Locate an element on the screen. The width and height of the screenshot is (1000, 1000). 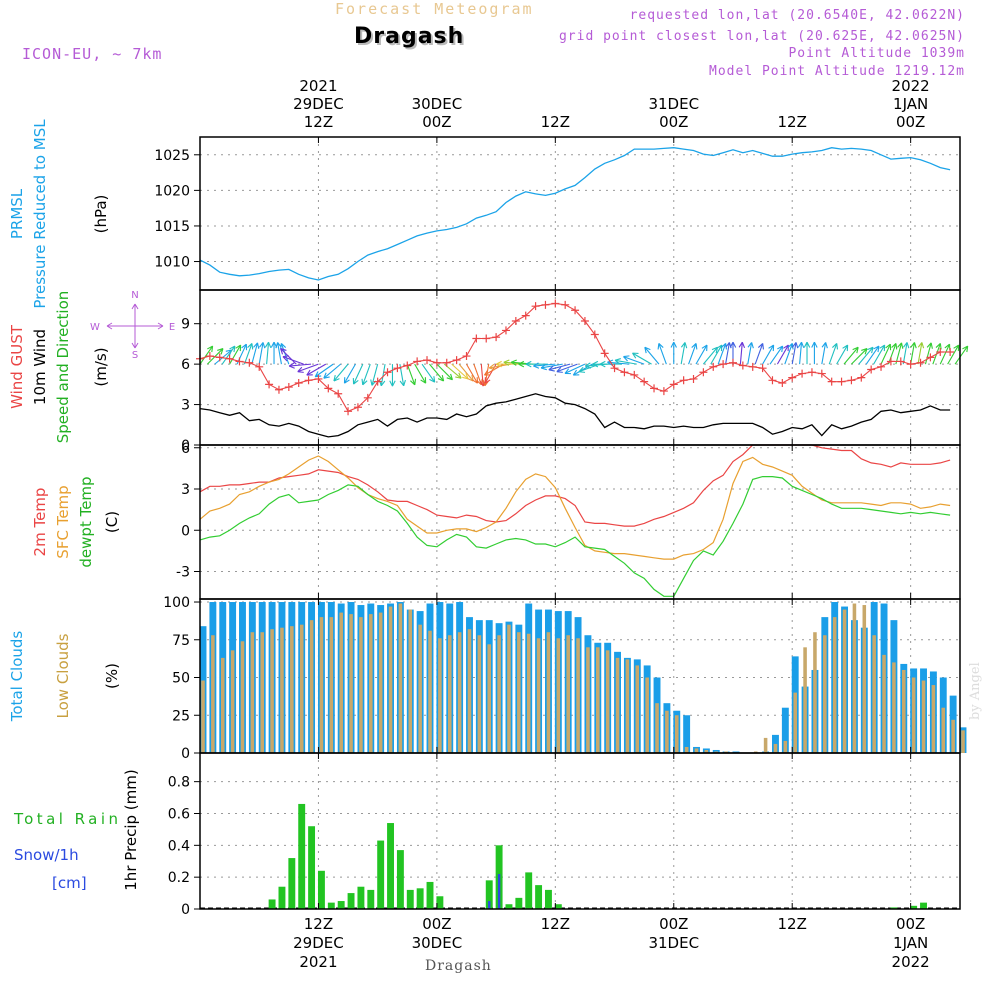
y-tick-label: 50 is located at coordinates (181, 679).